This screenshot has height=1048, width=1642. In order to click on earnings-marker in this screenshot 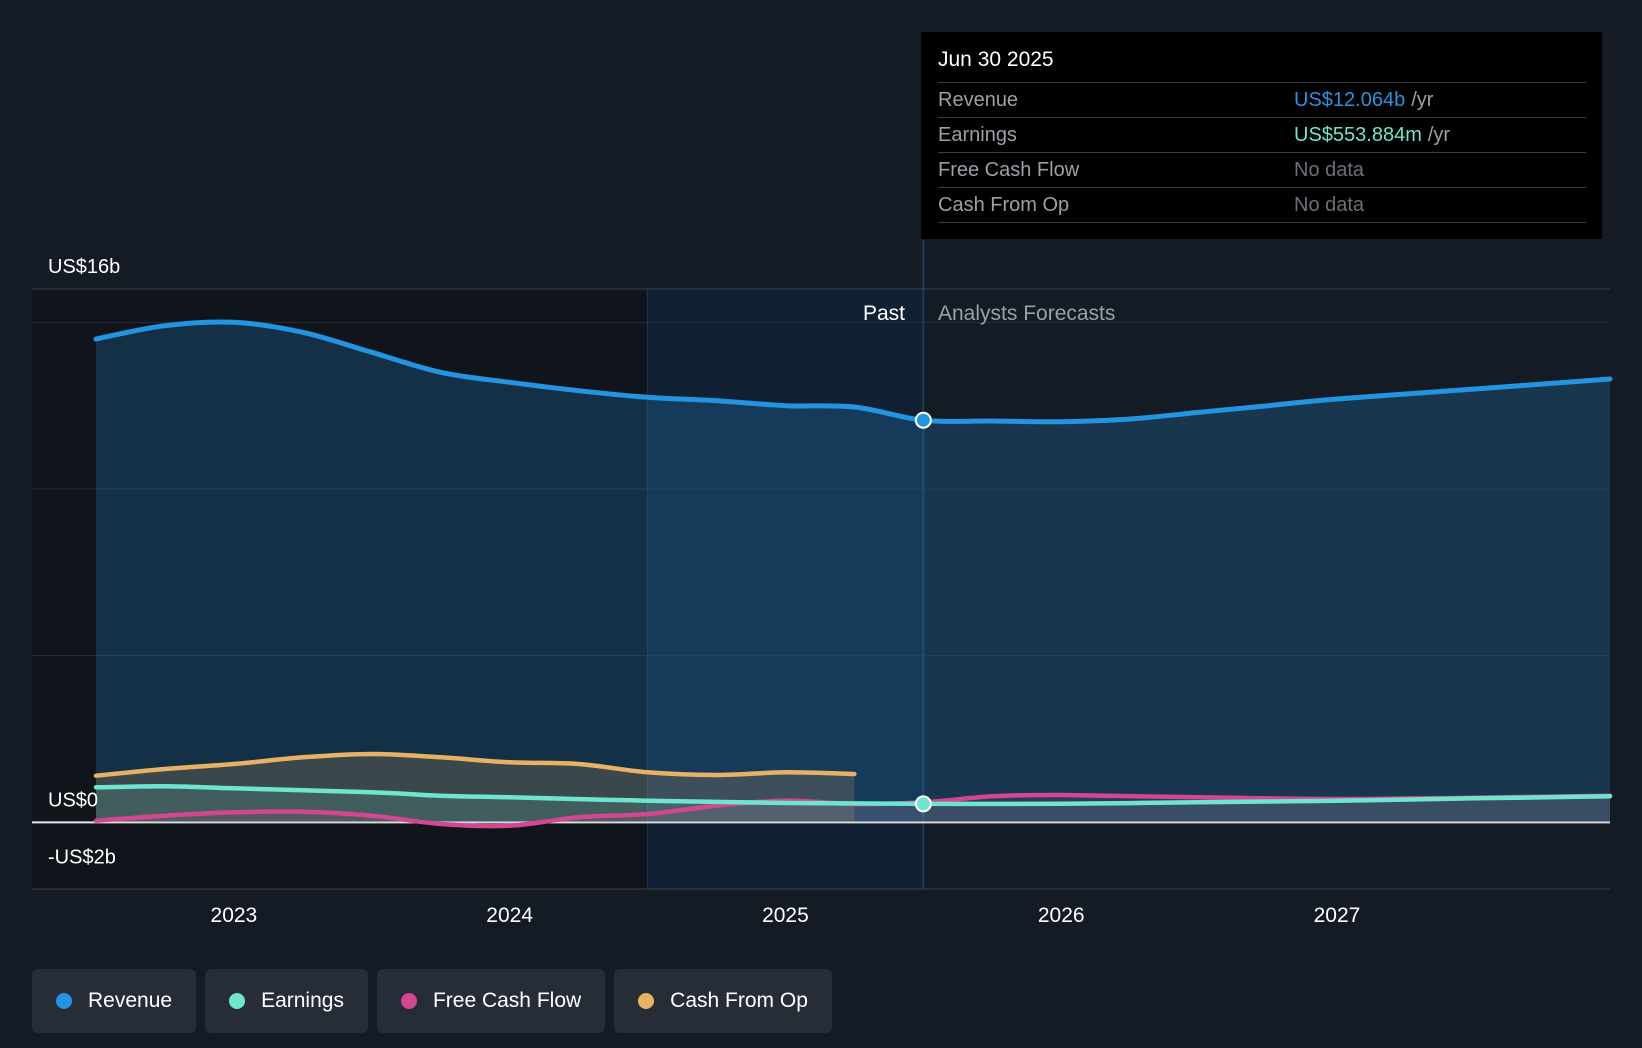, I will do `click(923, 804)`.